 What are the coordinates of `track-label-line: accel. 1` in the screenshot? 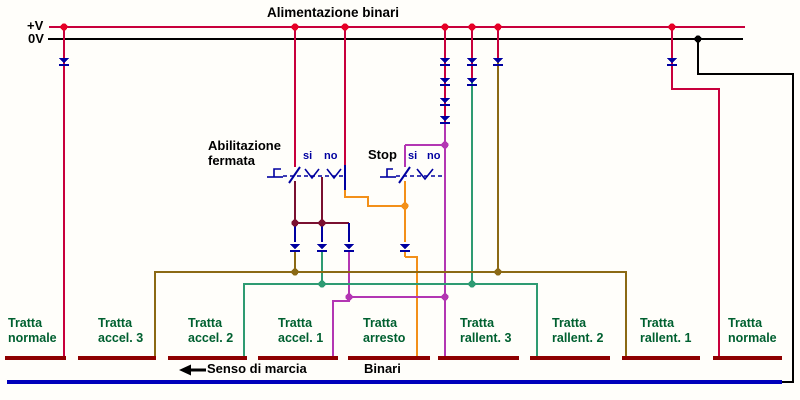 It's located at (301, 338).